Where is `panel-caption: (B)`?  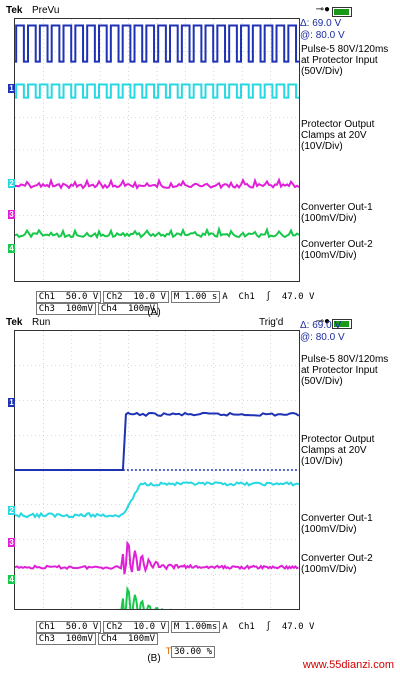
panel-caption: (B) is located at coordinates (154, 658).